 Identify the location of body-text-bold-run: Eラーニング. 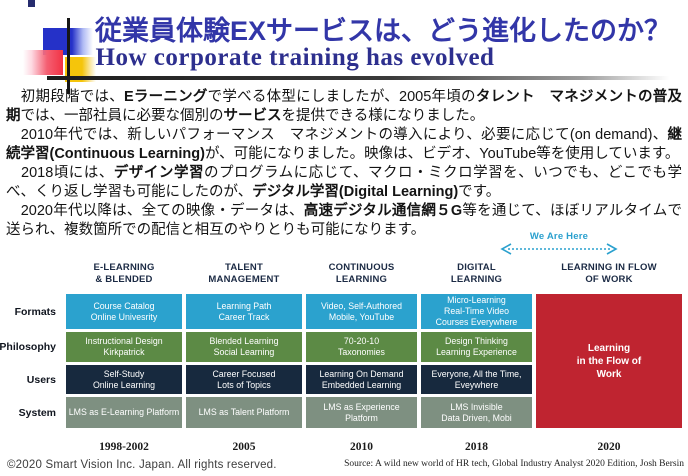
(165, 97).